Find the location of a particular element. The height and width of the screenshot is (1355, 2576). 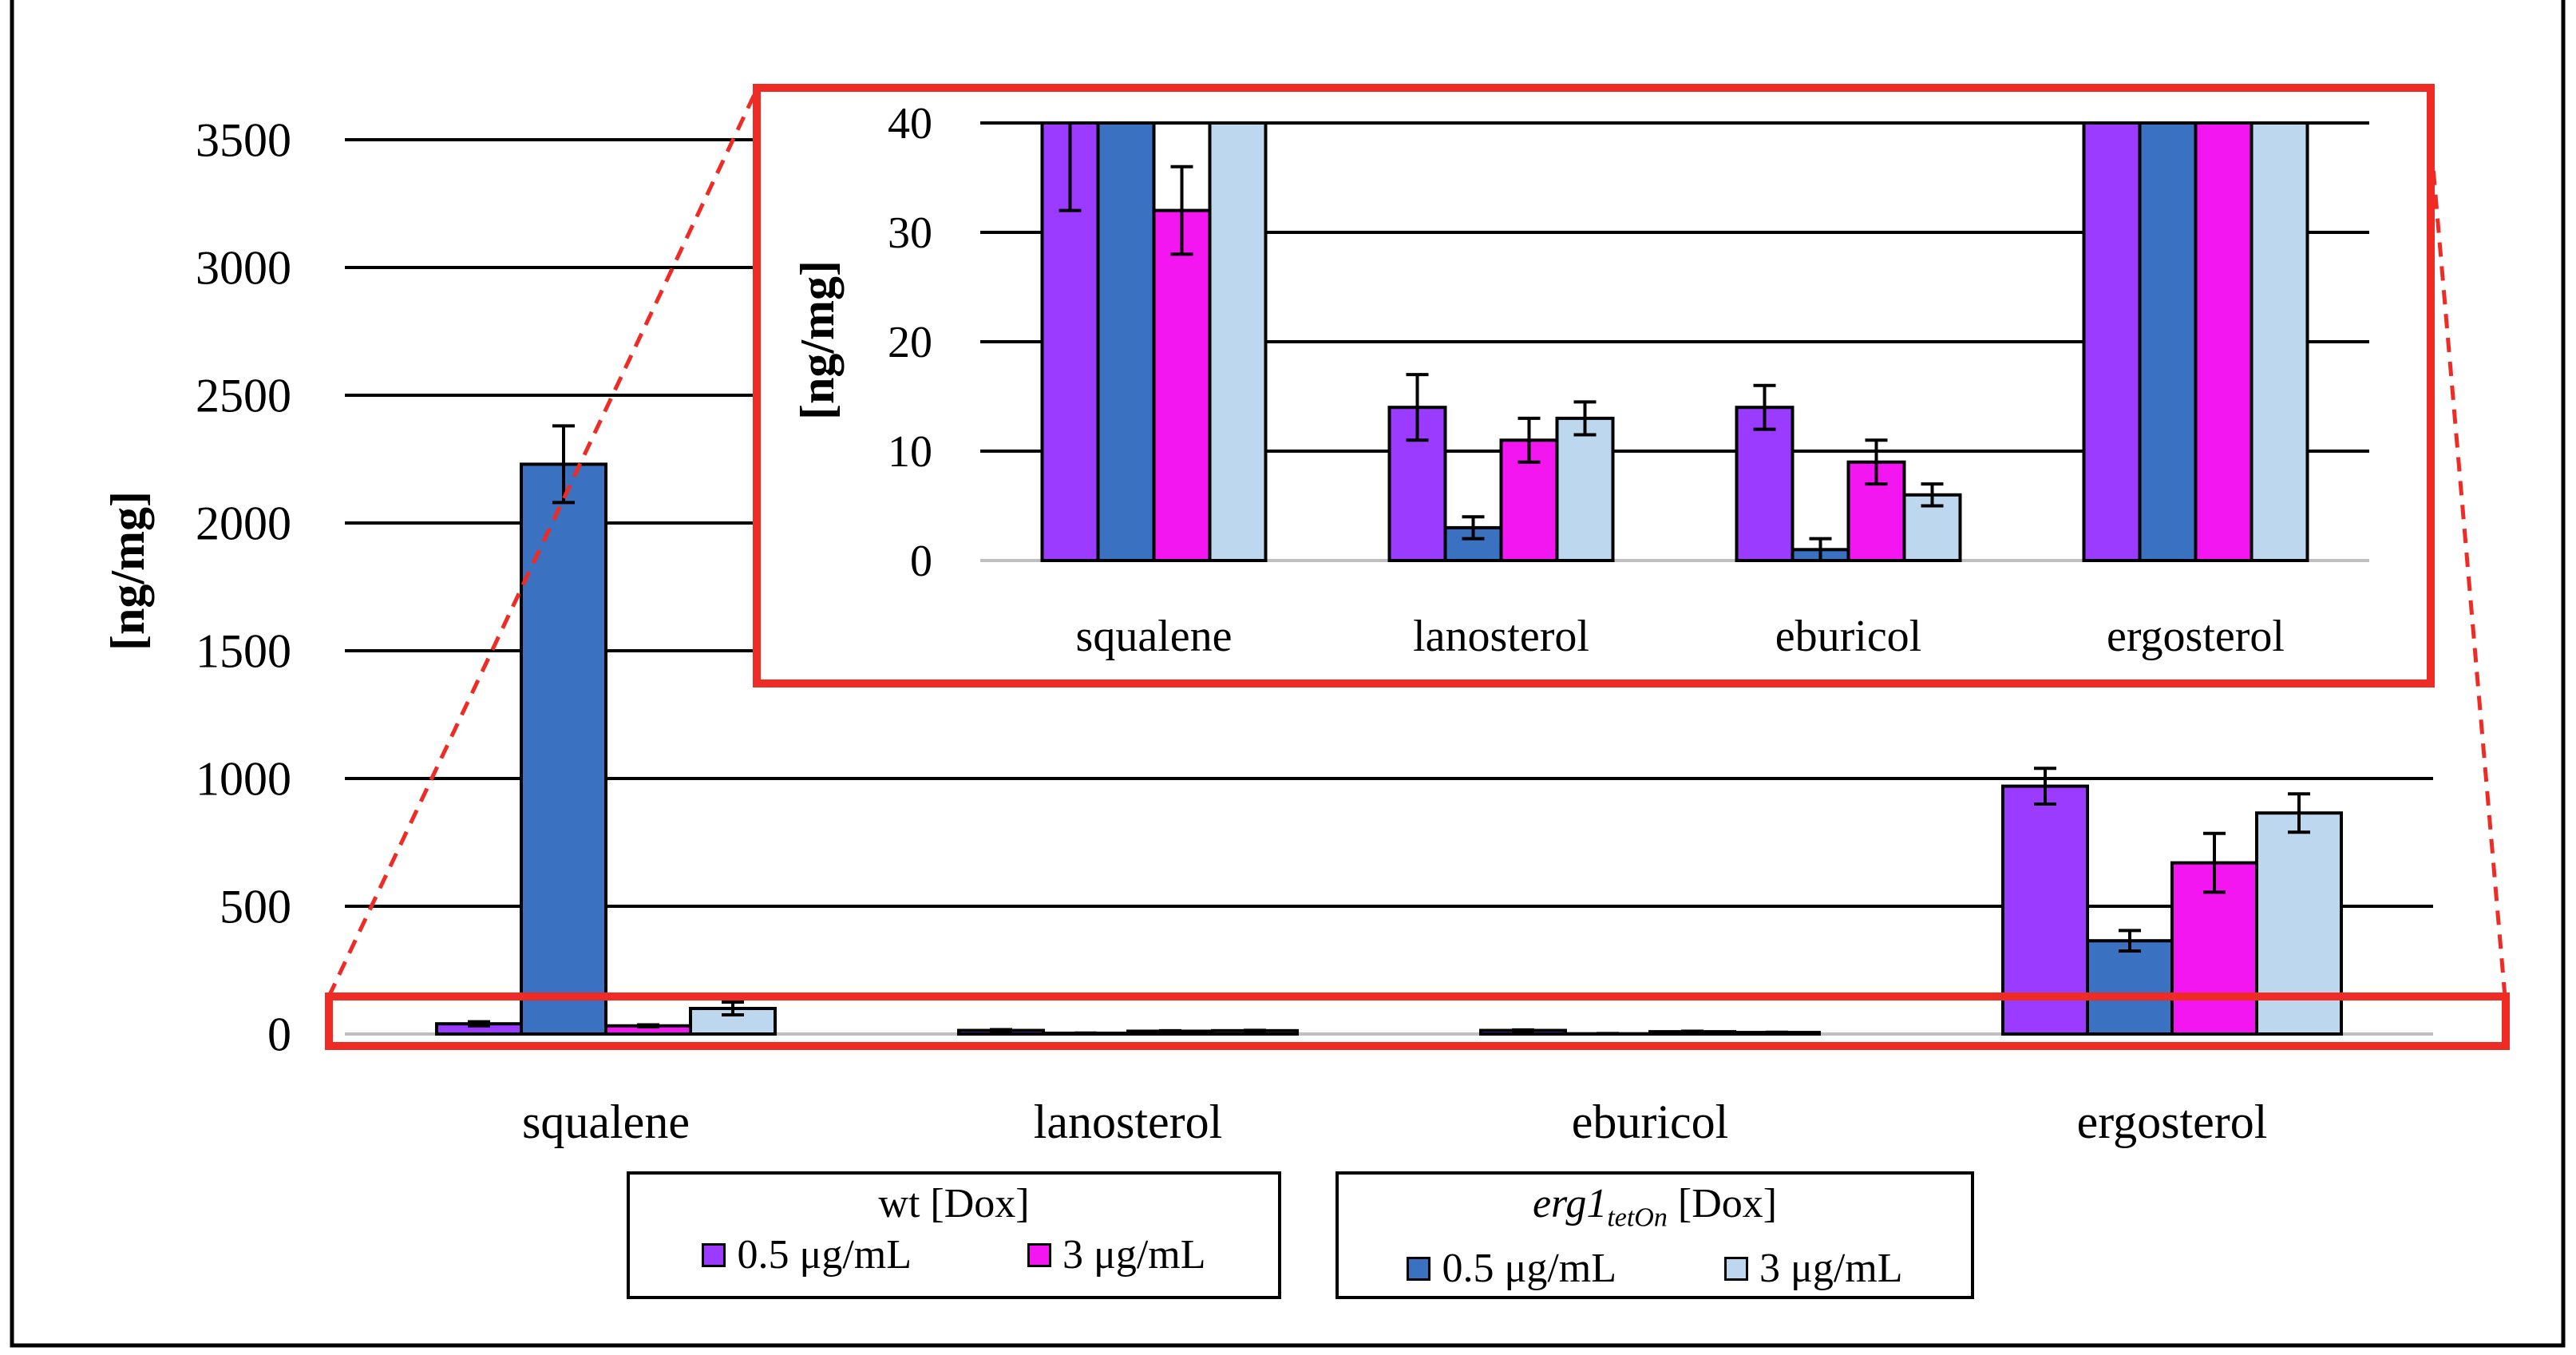

legend-erg1-title: erg1tetOn [Dox] is located at coordinates (1655, 1208).